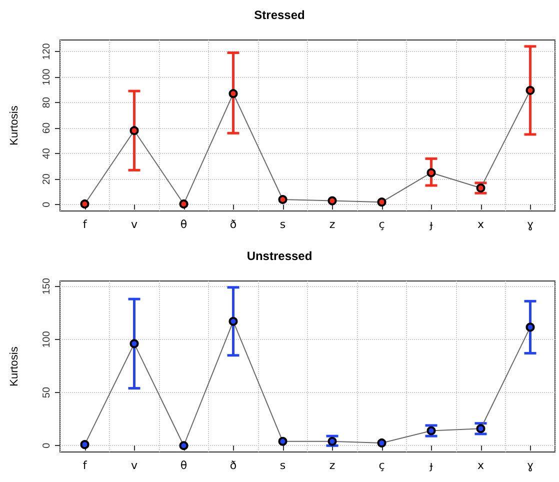  I want to click on y-tick-label: 60, so click(47, 128).